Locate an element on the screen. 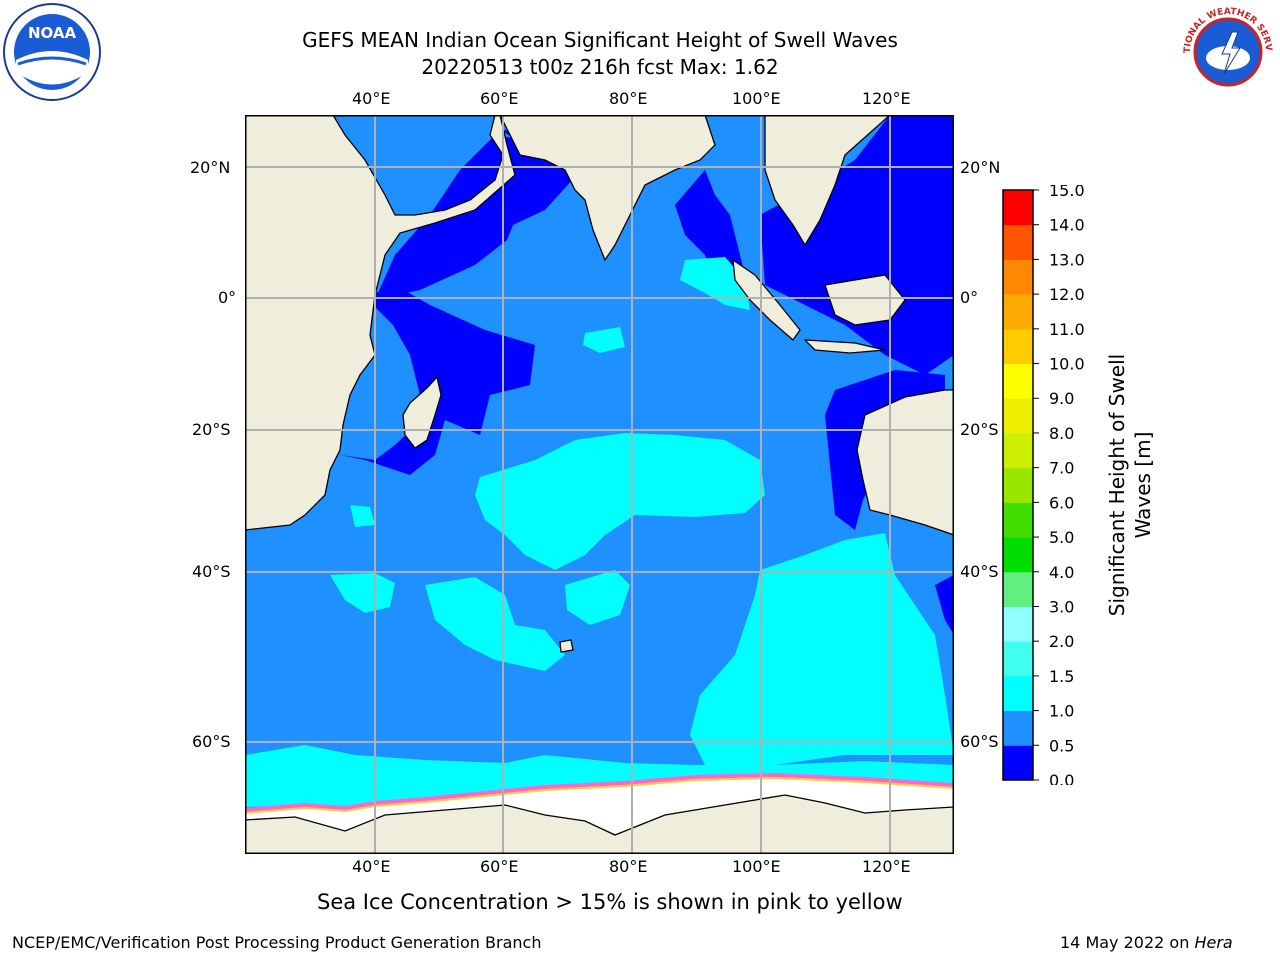 This screenshot has height=960, width=1280. lat-tick-right: 0° is located at coordinates (969, 297).